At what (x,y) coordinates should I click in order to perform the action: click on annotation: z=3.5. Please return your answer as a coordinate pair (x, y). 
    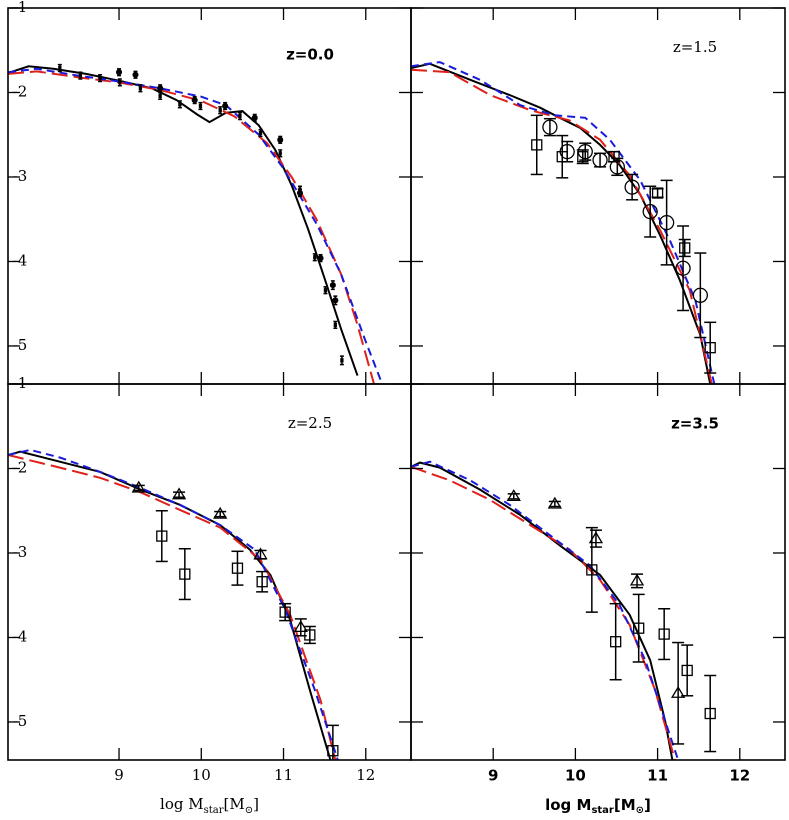
    Looking at the image, I should click on (695, 424).